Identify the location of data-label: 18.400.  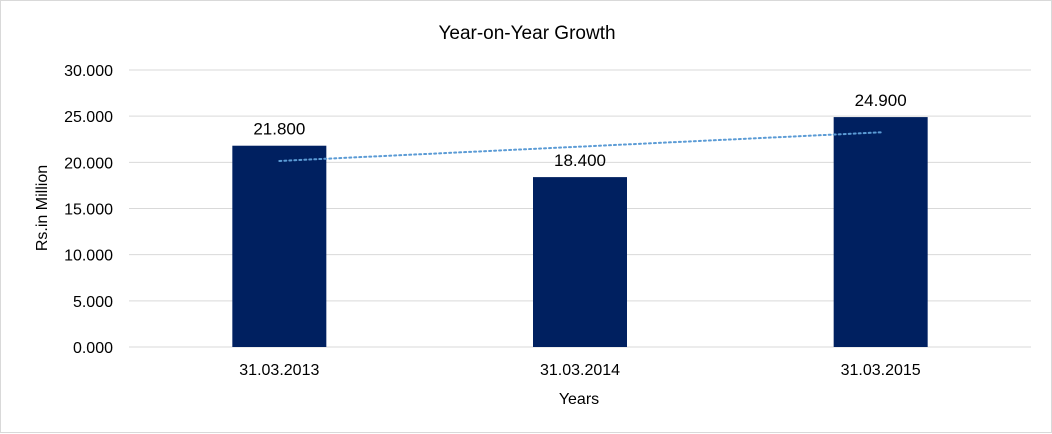
(580, 160).